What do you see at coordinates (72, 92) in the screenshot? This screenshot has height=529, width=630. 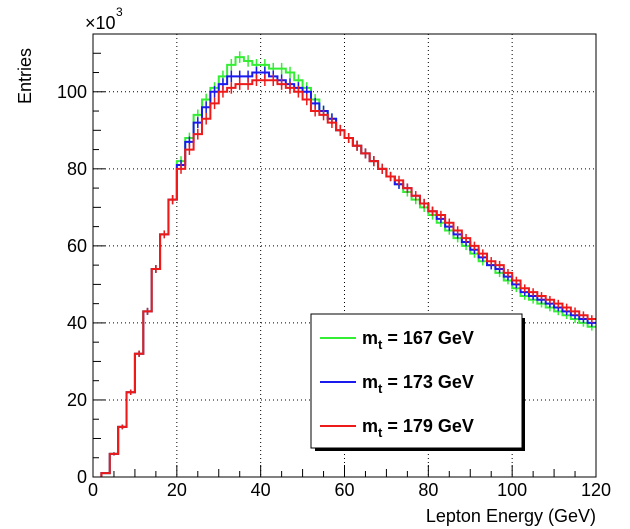 I see `y-tick-label: 100` at bounding box center [72, 92].